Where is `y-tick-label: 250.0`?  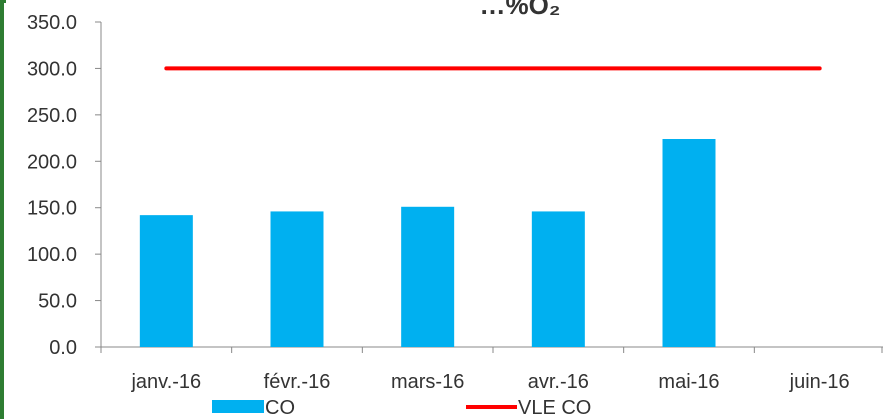 y-tick-label: 250.0 is located at coordinates (52, 116).